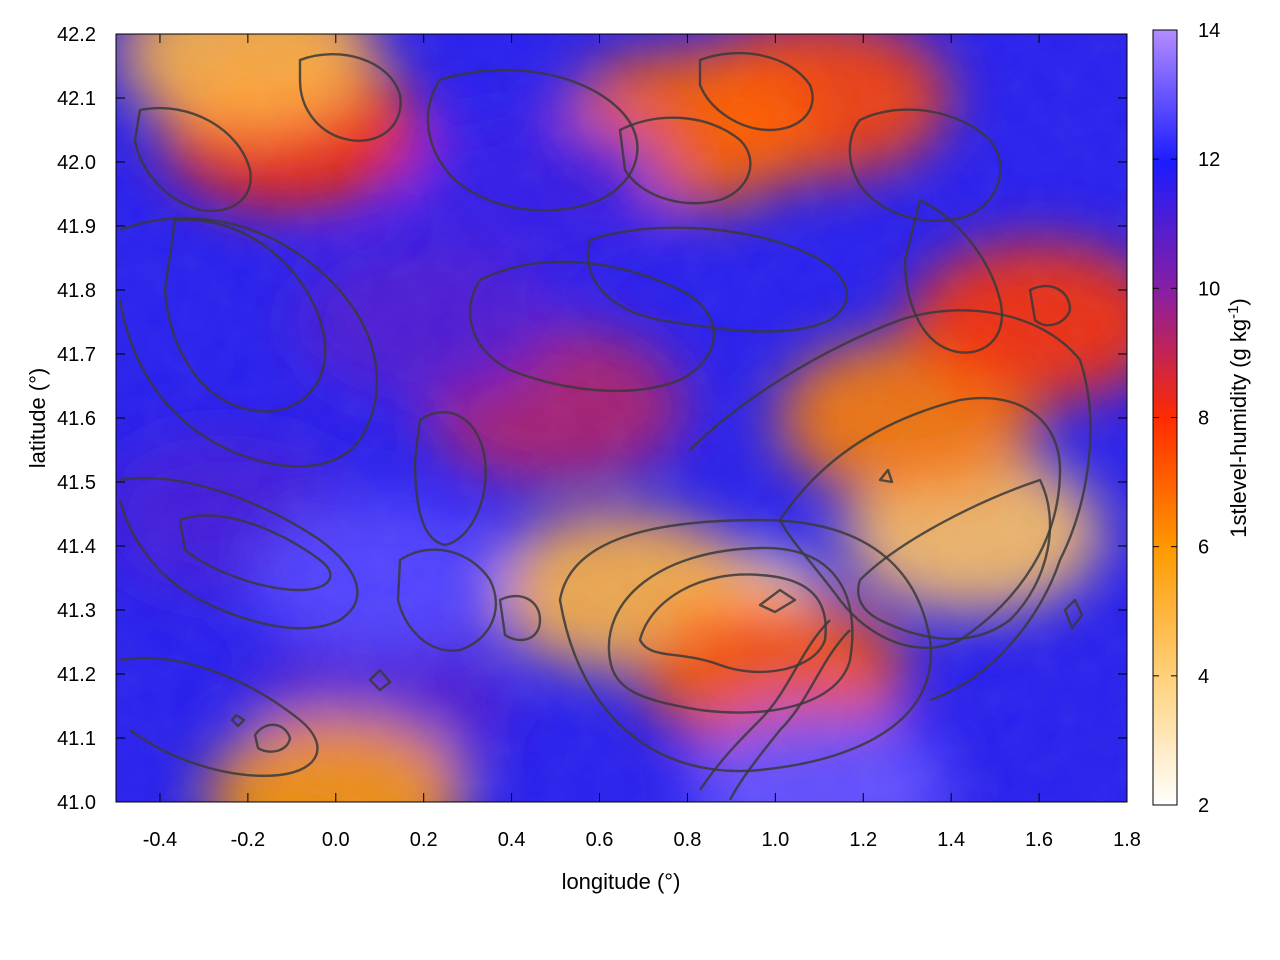  What do you see at coordinates (512, 840) in the screenshot?
I see `x-tick-label: 0.4` at bounding box center [512, 840].